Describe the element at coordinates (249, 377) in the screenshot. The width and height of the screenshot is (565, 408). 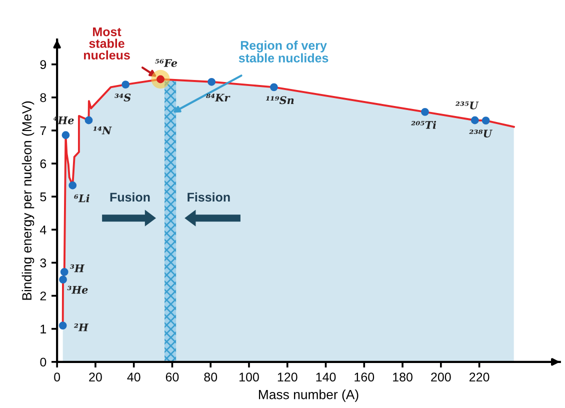
I see `x-tick-label: 100` at that location.